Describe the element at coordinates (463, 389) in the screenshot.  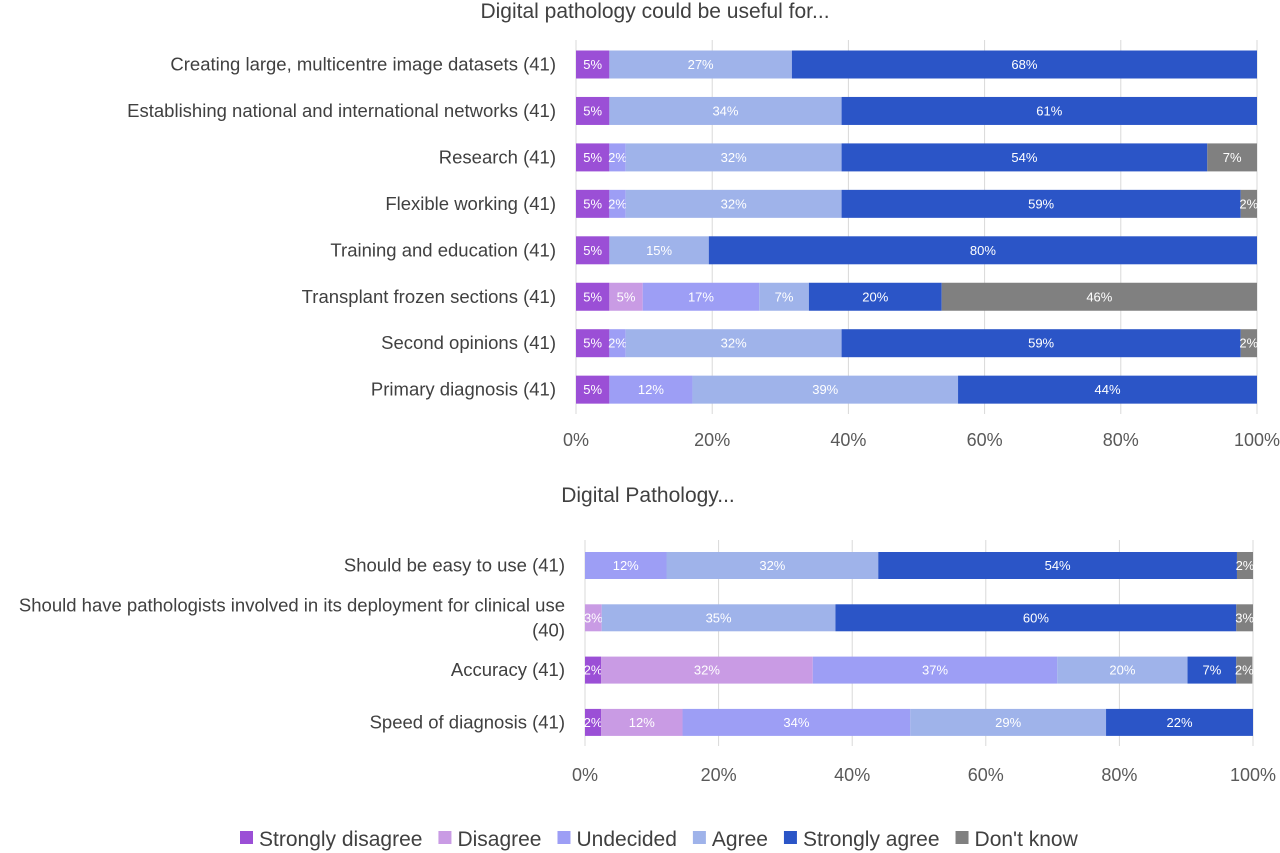
I see `category-label: Primary diagnosis (41)` at that location.